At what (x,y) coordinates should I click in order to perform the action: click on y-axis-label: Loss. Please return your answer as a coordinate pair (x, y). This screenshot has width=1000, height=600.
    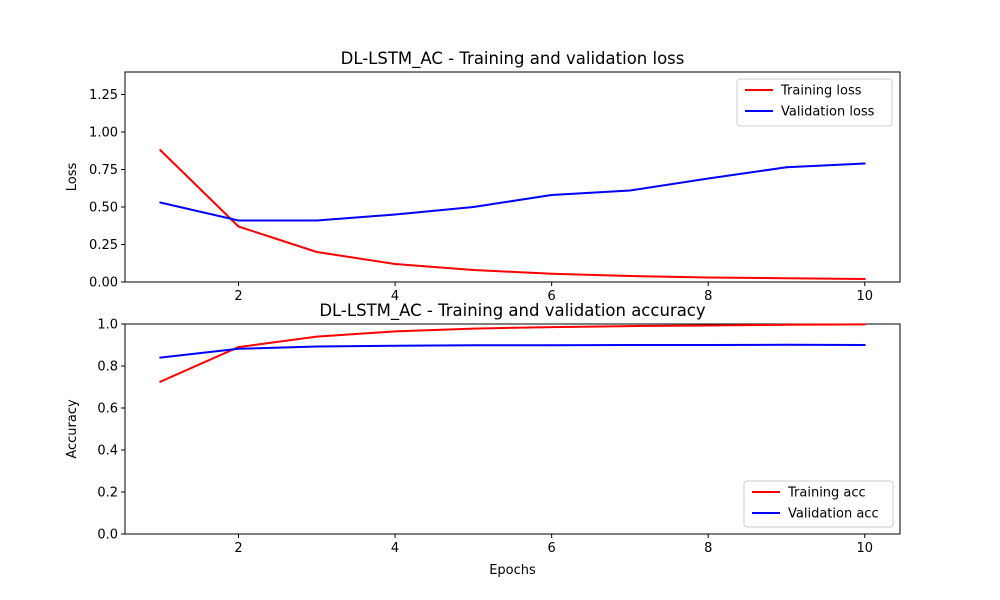
    Looking at the image, I should click on (72, 177).